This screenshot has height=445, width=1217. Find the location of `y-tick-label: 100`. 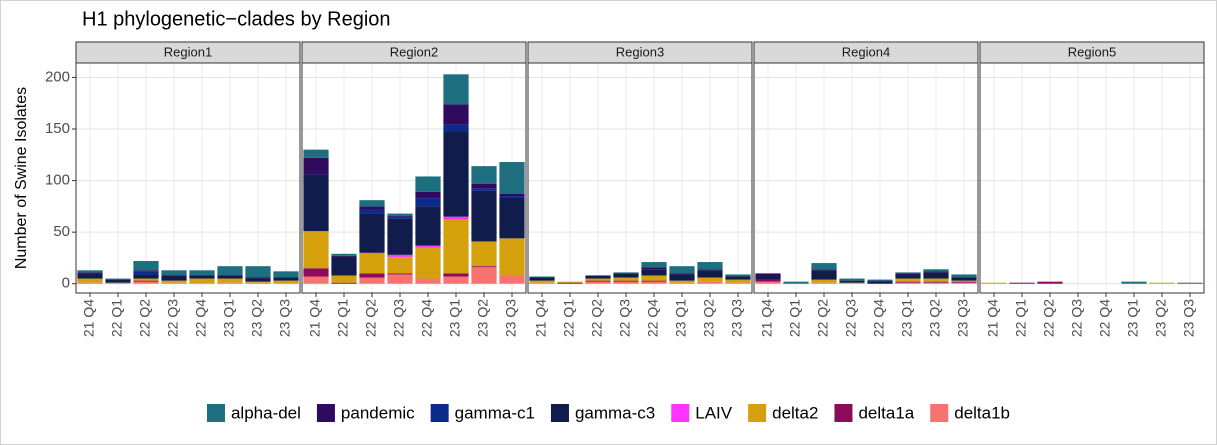

y-tick-label: 100 is located at coordinates (57, 180).